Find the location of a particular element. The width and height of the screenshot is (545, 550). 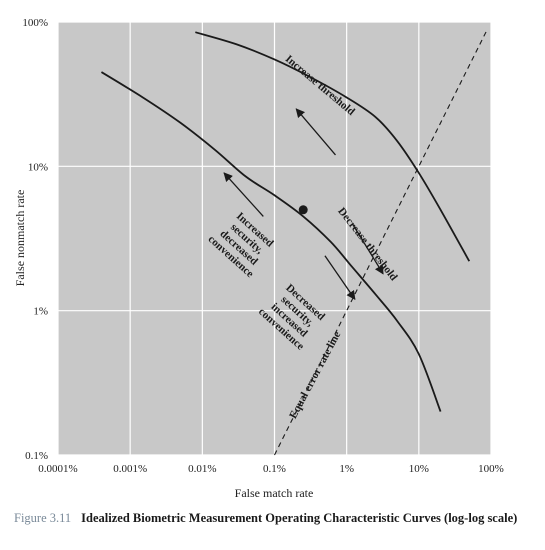

figure-number: Figure 3.11 is located at coordinates (43, 518).